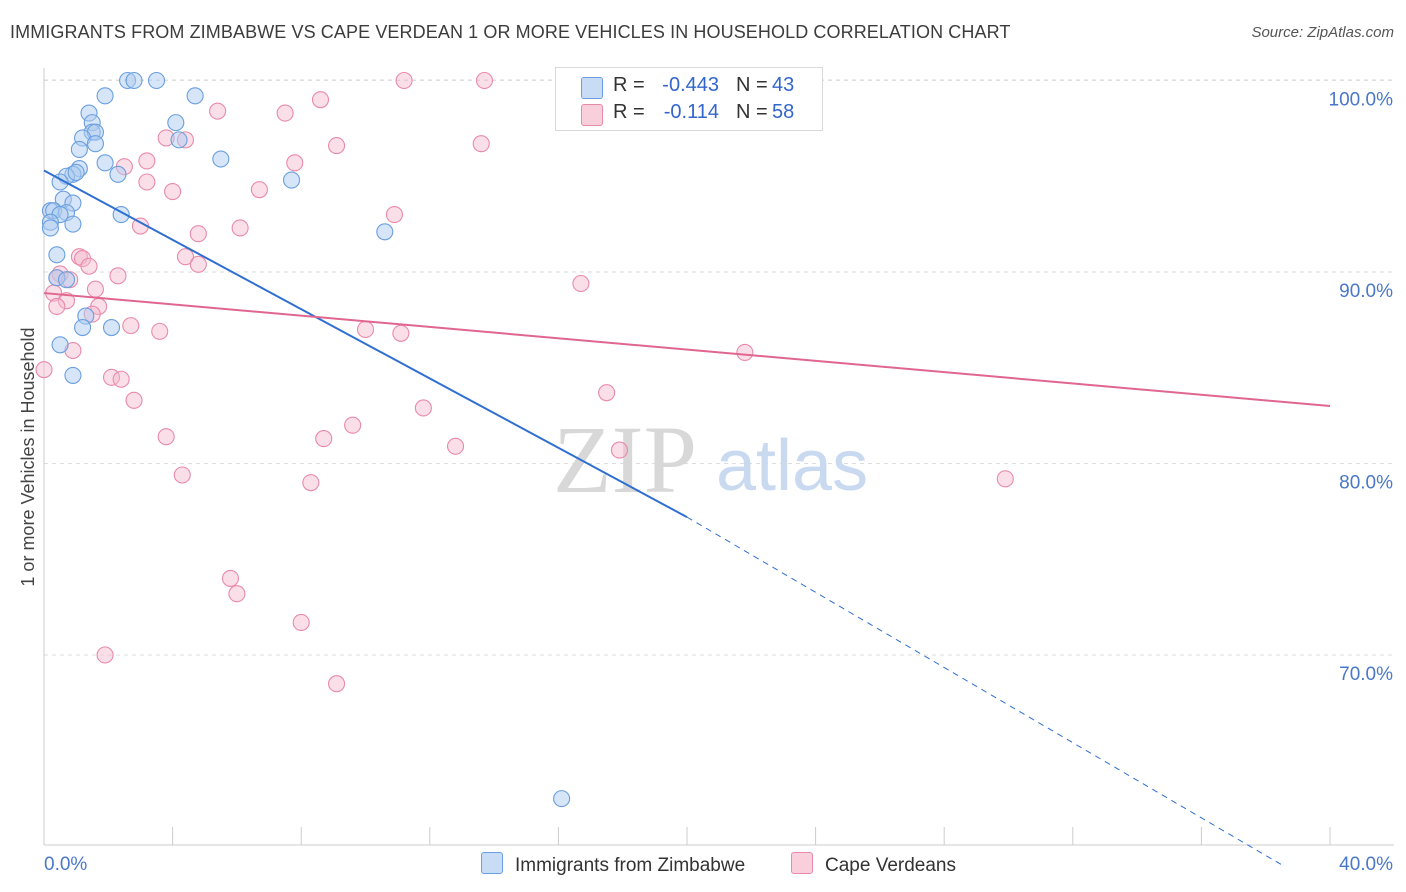  I want to click on x-tick-label: 40.0%, so click(1366, 864).